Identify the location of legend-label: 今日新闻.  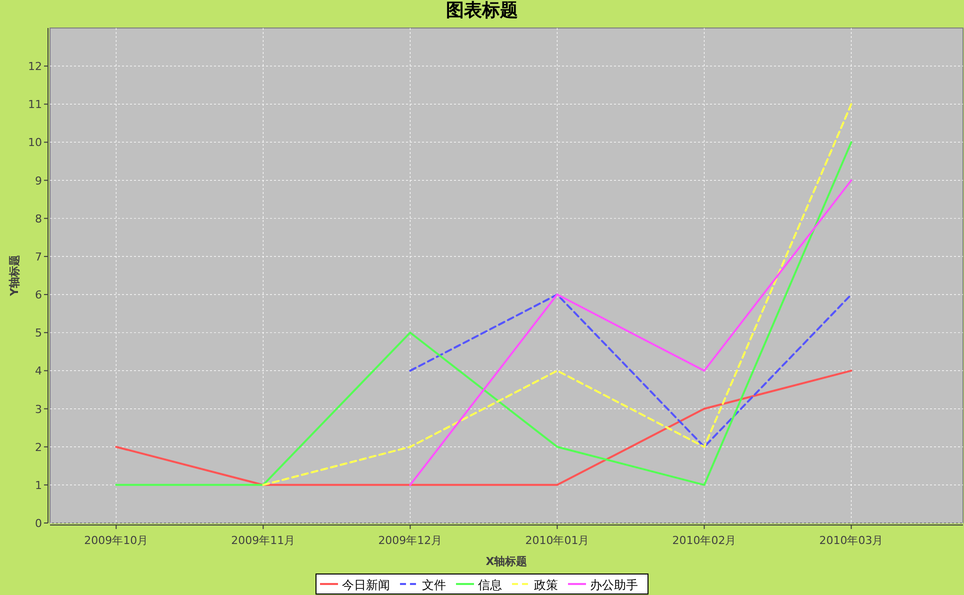
(366, 585).